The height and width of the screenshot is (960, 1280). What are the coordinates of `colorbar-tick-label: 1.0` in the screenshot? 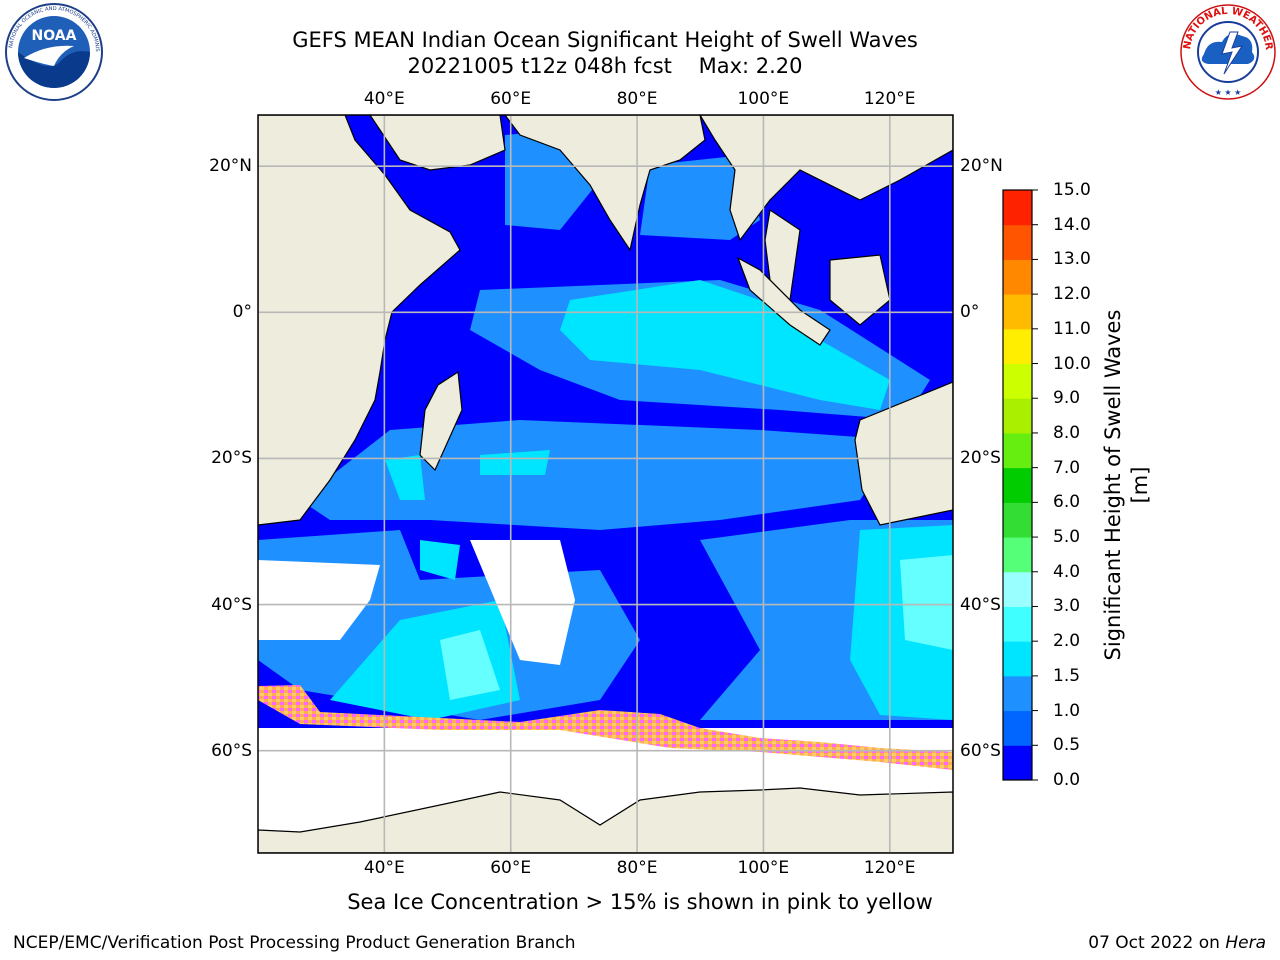 It's located at (1067, 710).